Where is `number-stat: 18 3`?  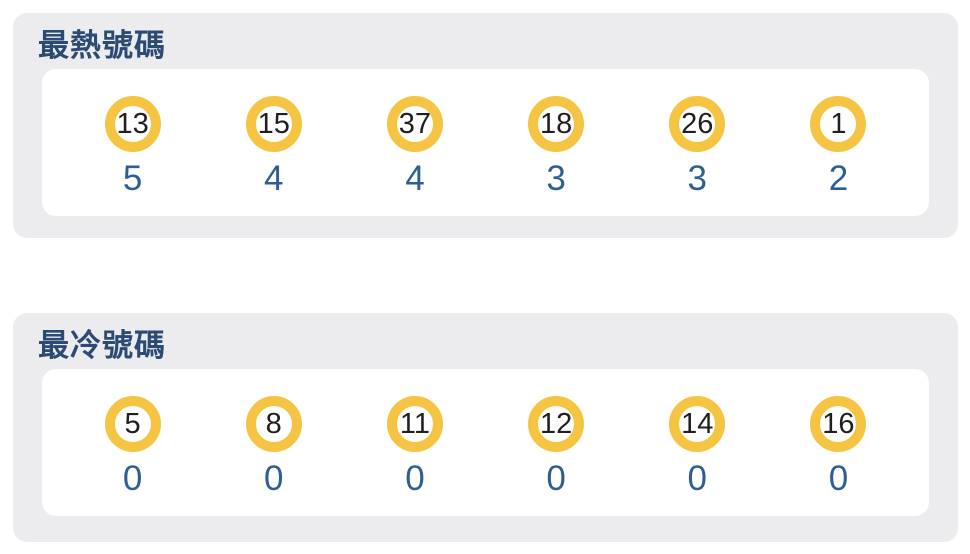 number-stat: 18 3 is located at coordinates (556, 134).